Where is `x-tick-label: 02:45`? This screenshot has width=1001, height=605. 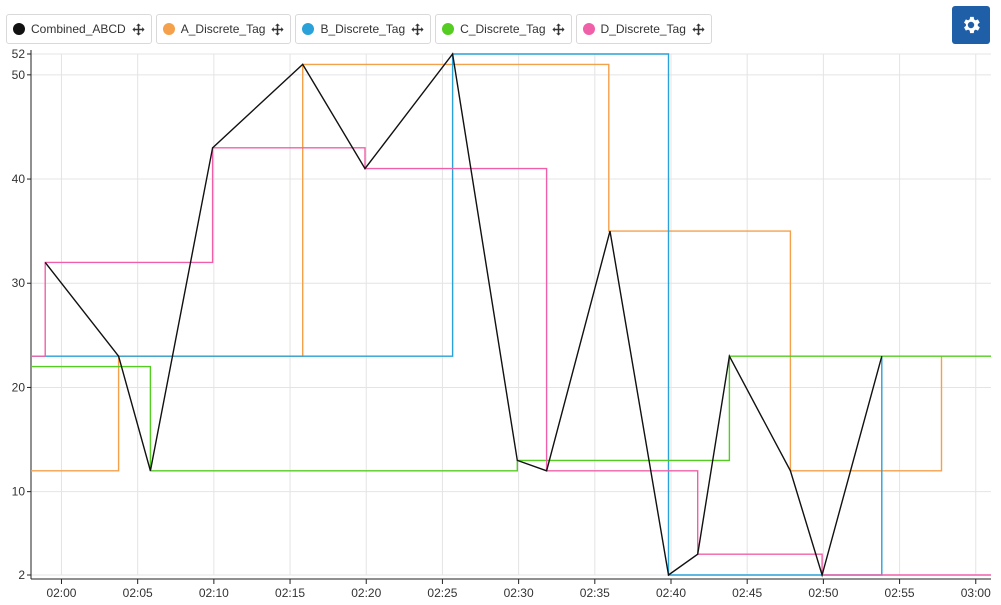
x-tick-label: 02:45 is located at coordinates (747, 593).